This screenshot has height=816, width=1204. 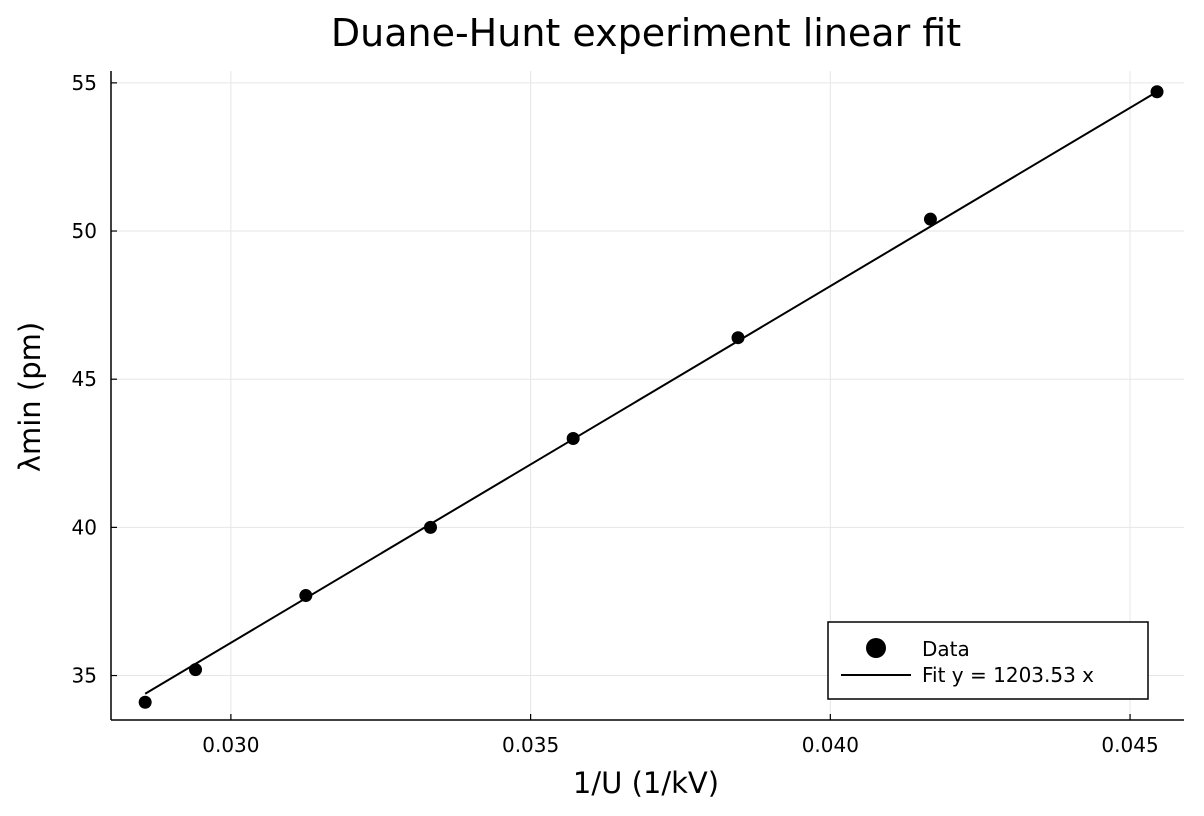 What do you see at coordinates (84, 83) in the screenshot?
I see `y-tick-label: 55` at bounding box center [84, 83].